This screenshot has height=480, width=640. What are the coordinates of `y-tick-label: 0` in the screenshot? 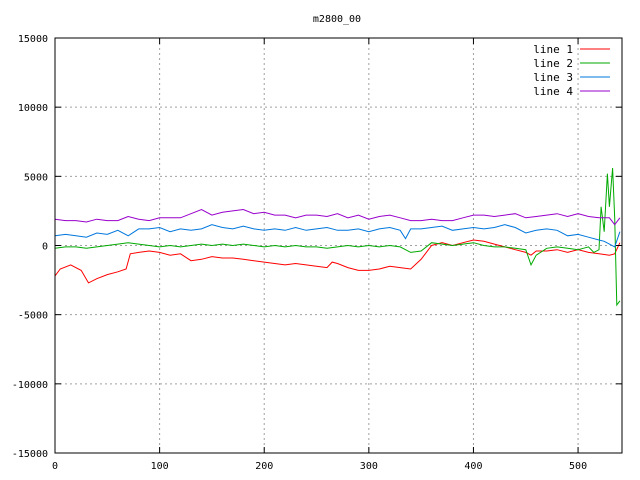 It's located at (45, 247).